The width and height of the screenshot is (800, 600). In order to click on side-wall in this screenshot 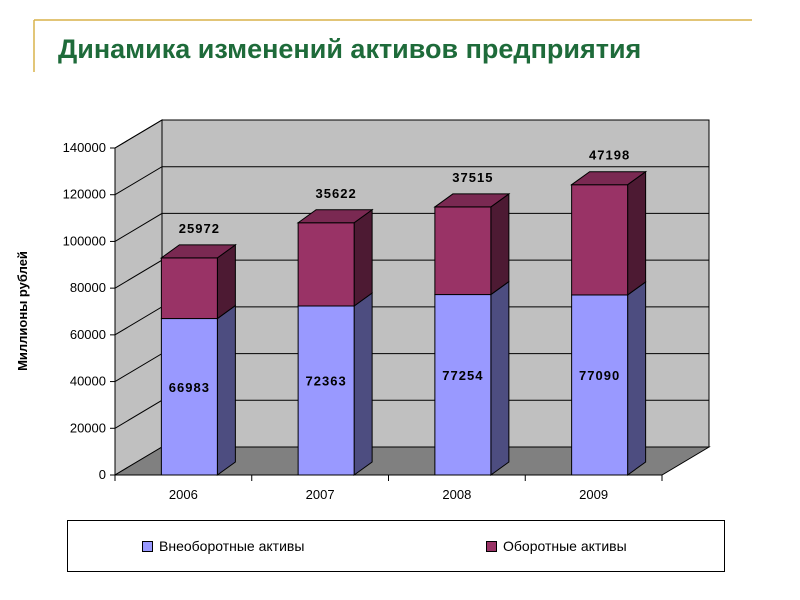, I will do `click(138, 297)`.